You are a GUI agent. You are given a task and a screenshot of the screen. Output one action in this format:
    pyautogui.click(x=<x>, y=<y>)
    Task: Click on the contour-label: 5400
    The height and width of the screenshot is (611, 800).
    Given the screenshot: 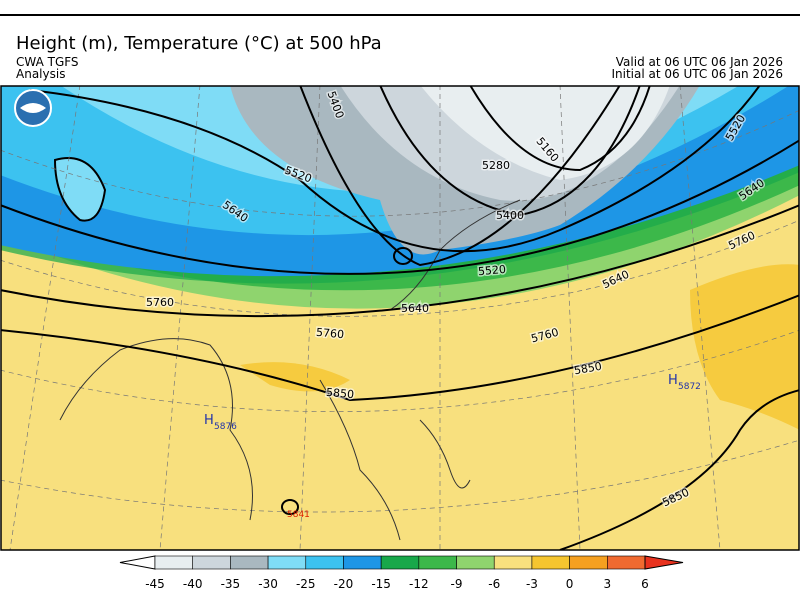 What is the action you would take?
    pyautogui.click(x=510, y=215)
    